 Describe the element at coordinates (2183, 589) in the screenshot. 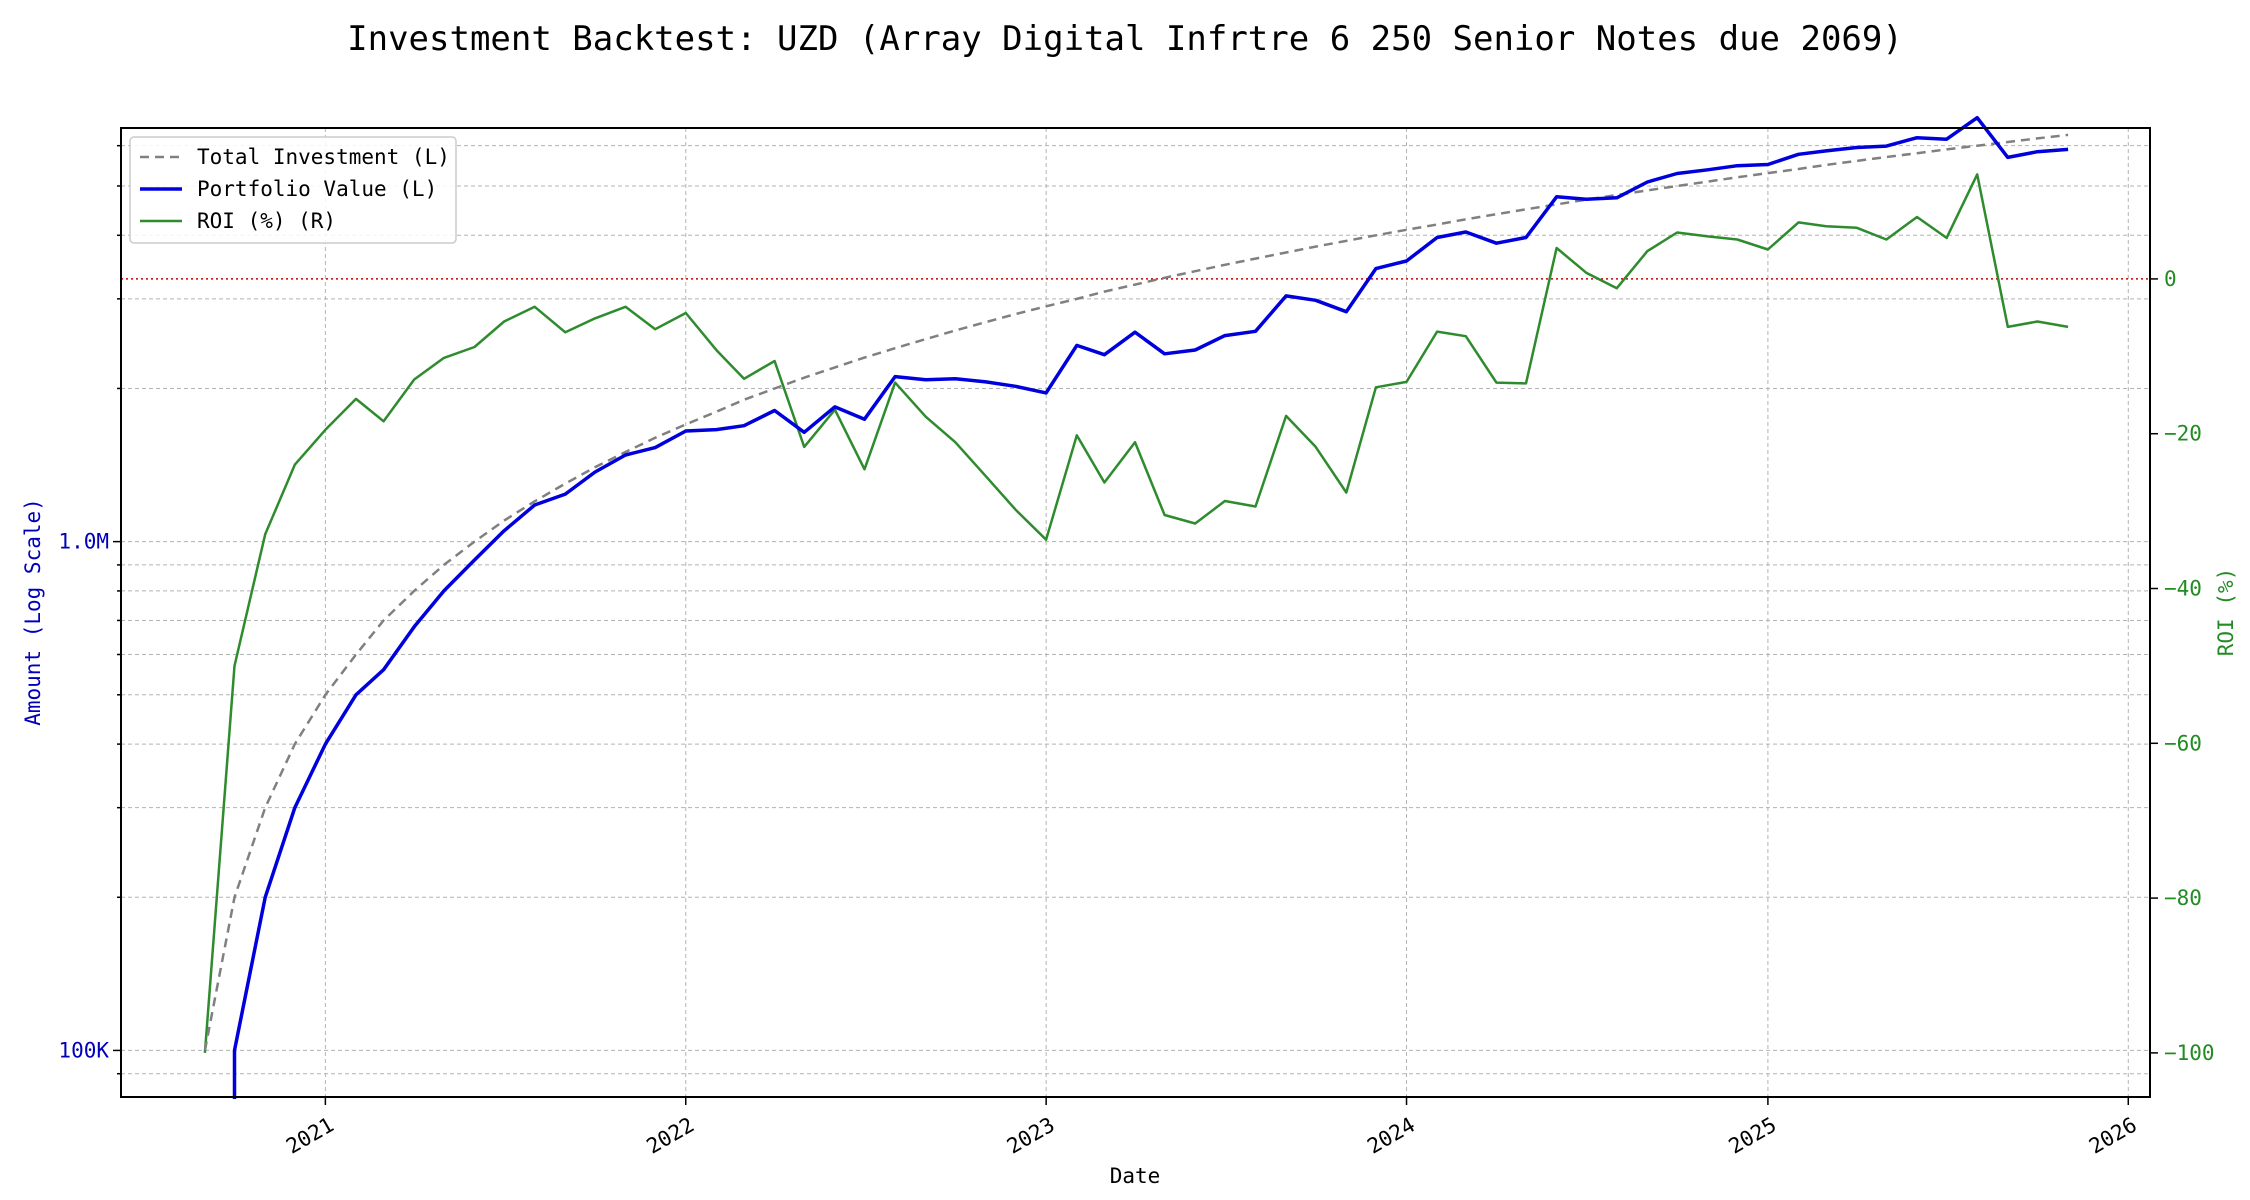

I see `y-right-tick-label: −40` at that location.